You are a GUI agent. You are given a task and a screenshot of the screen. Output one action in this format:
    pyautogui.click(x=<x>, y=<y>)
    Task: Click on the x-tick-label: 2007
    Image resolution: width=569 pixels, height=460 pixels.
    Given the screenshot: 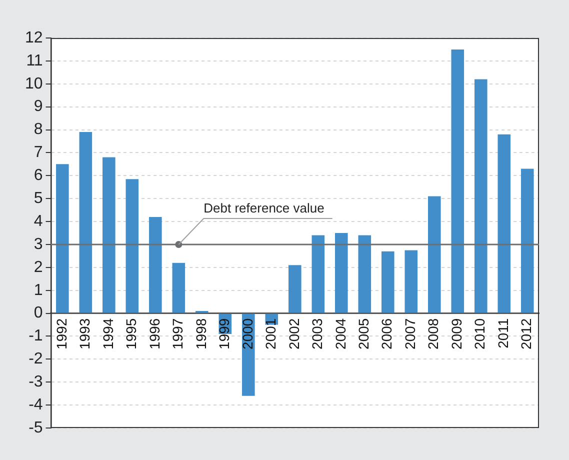 What is the action you would take?
    pyautogui.click(x=410, y=334)
    